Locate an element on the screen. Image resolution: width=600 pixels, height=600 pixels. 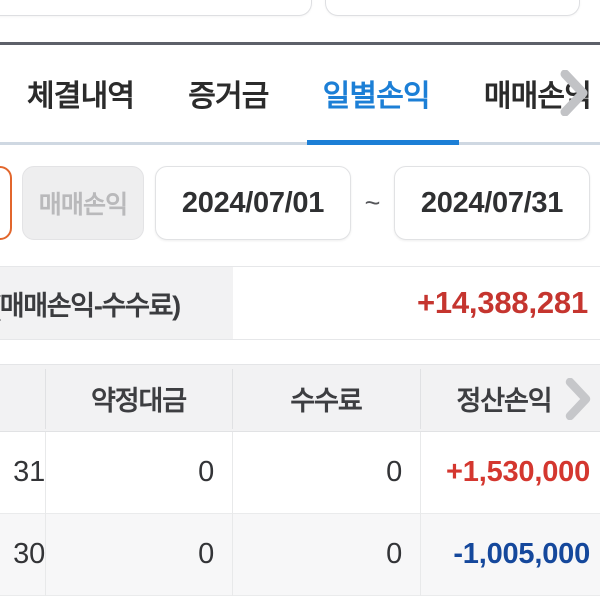
table-row: 31 0 0 +1,530,000 is located at coordinates (300, 473).